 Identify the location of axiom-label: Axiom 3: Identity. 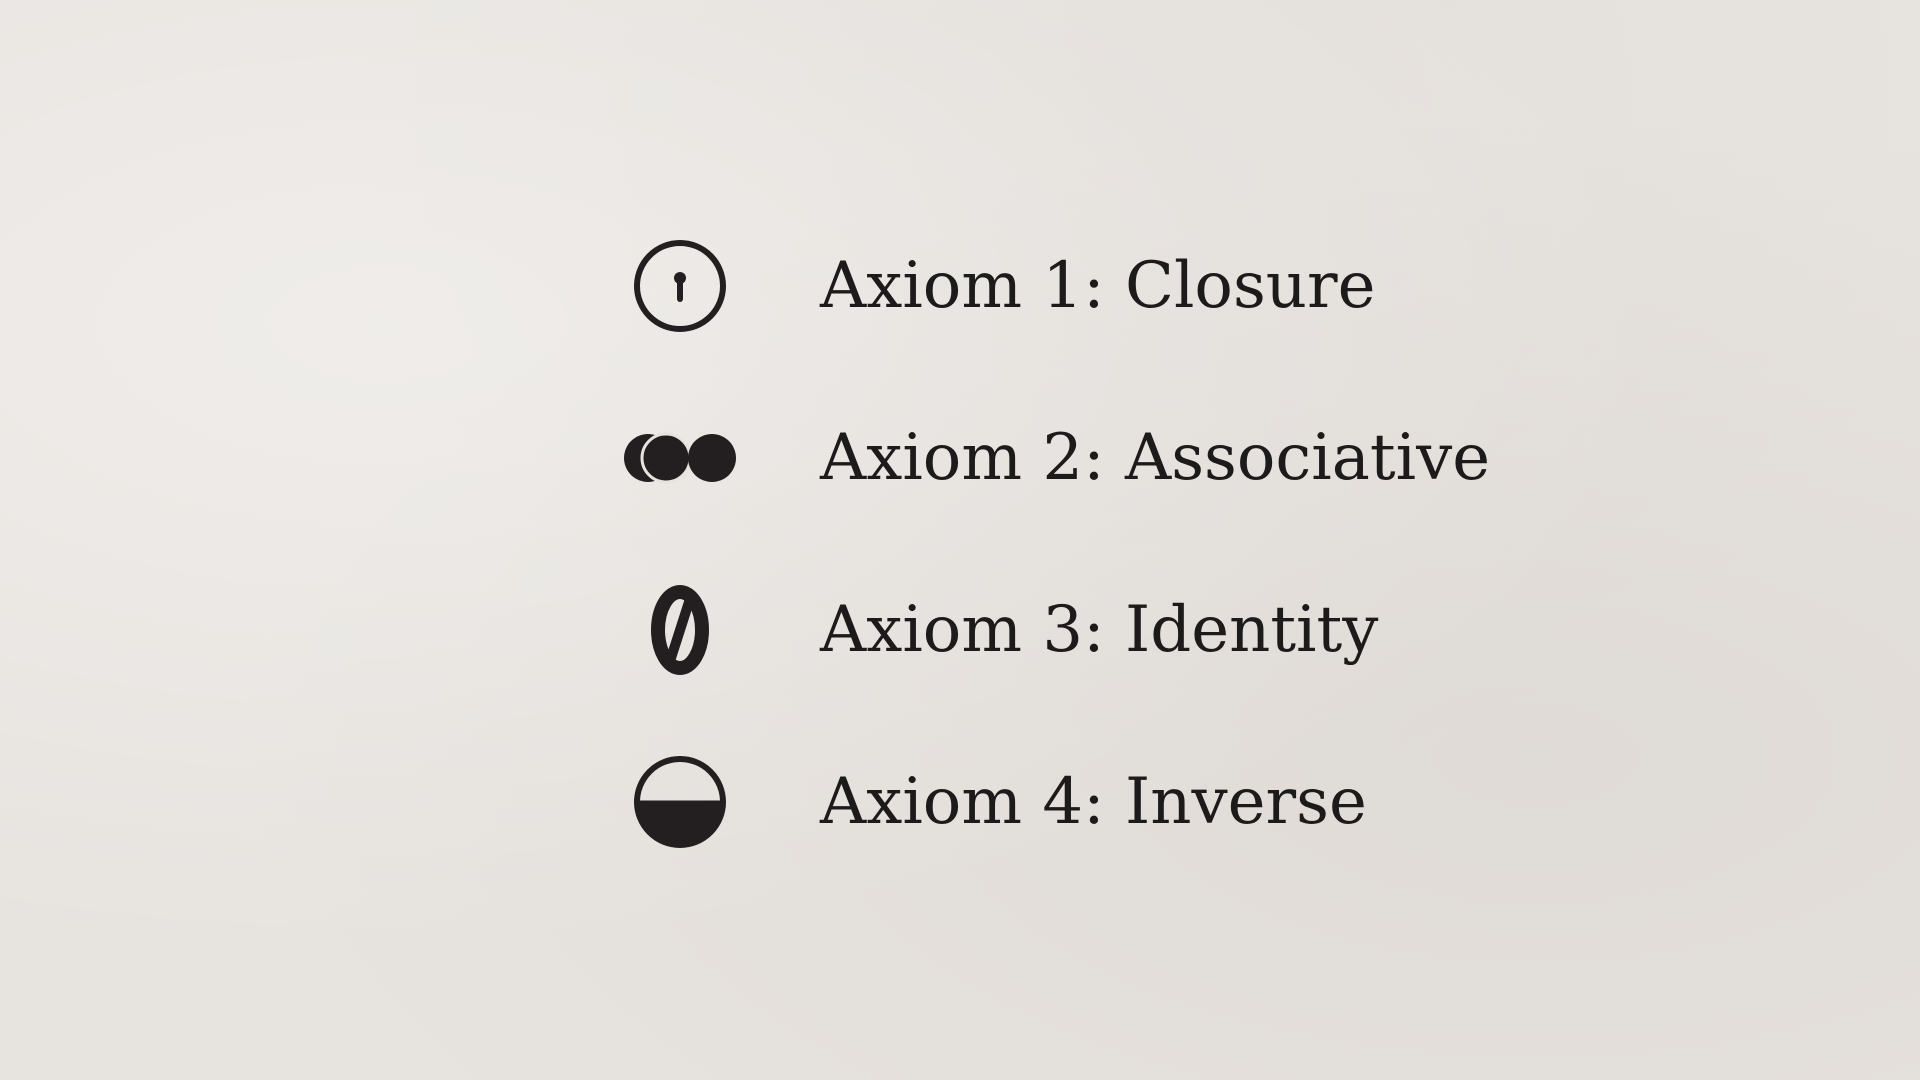
(1099, 630).